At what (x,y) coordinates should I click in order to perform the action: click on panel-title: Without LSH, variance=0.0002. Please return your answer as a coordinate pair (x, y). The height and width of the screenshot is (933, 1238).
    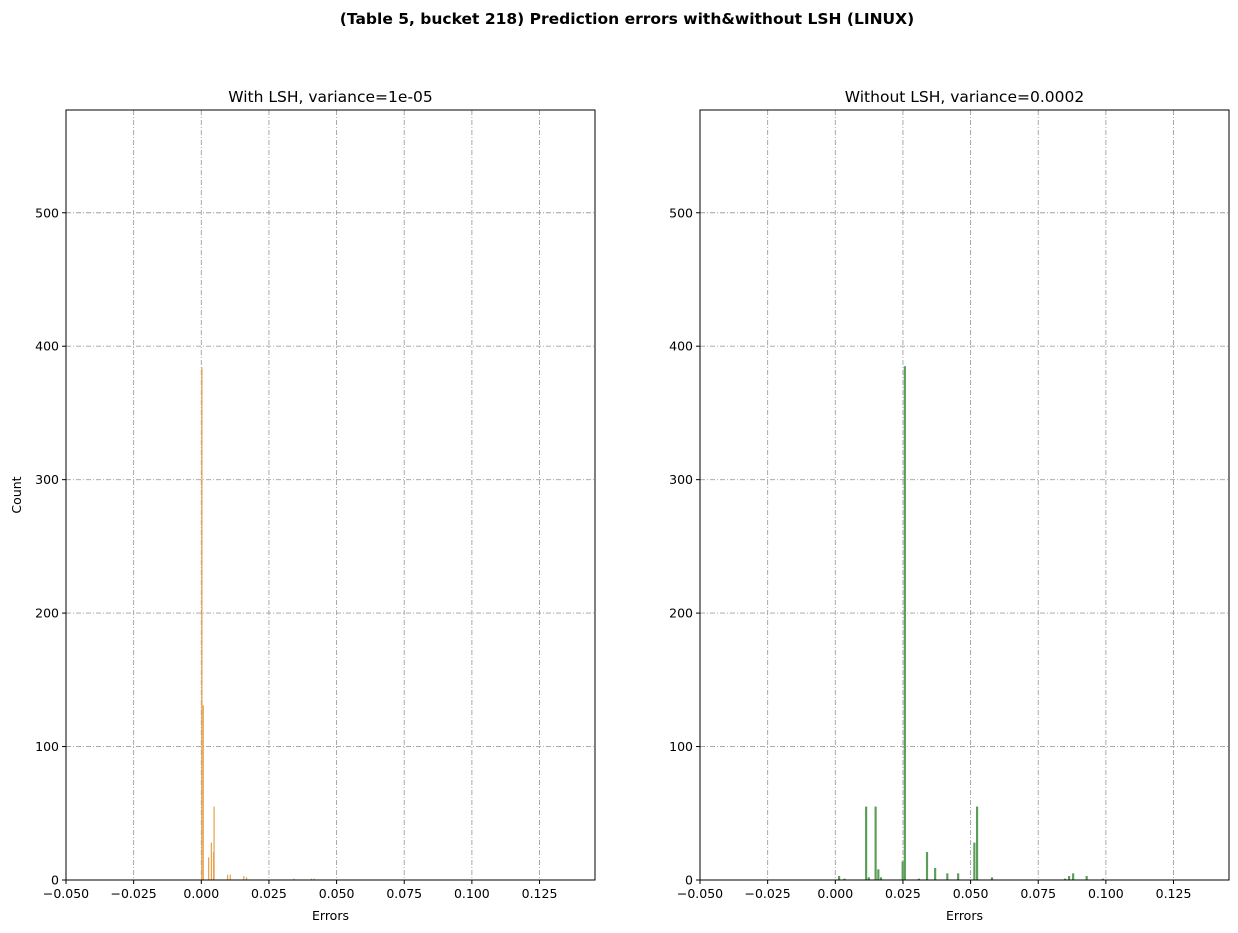
    Looking at the image, I should click on (964, 97).